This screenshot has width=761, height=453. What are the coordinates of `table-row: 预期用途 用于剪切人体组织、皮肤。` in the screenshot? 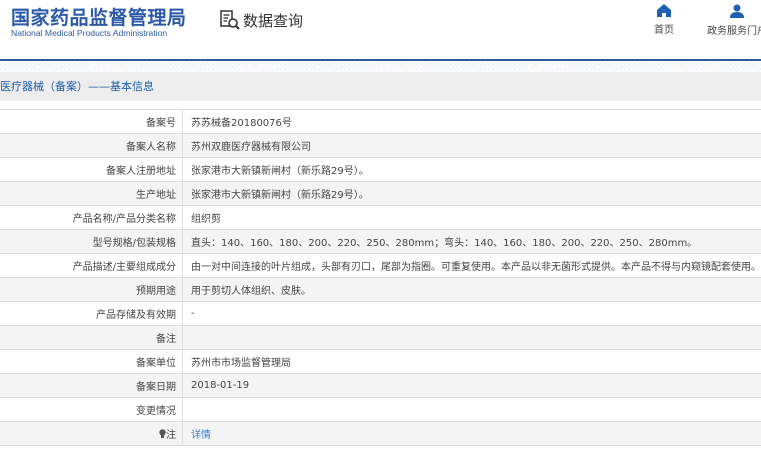 It's located at (380, 289).